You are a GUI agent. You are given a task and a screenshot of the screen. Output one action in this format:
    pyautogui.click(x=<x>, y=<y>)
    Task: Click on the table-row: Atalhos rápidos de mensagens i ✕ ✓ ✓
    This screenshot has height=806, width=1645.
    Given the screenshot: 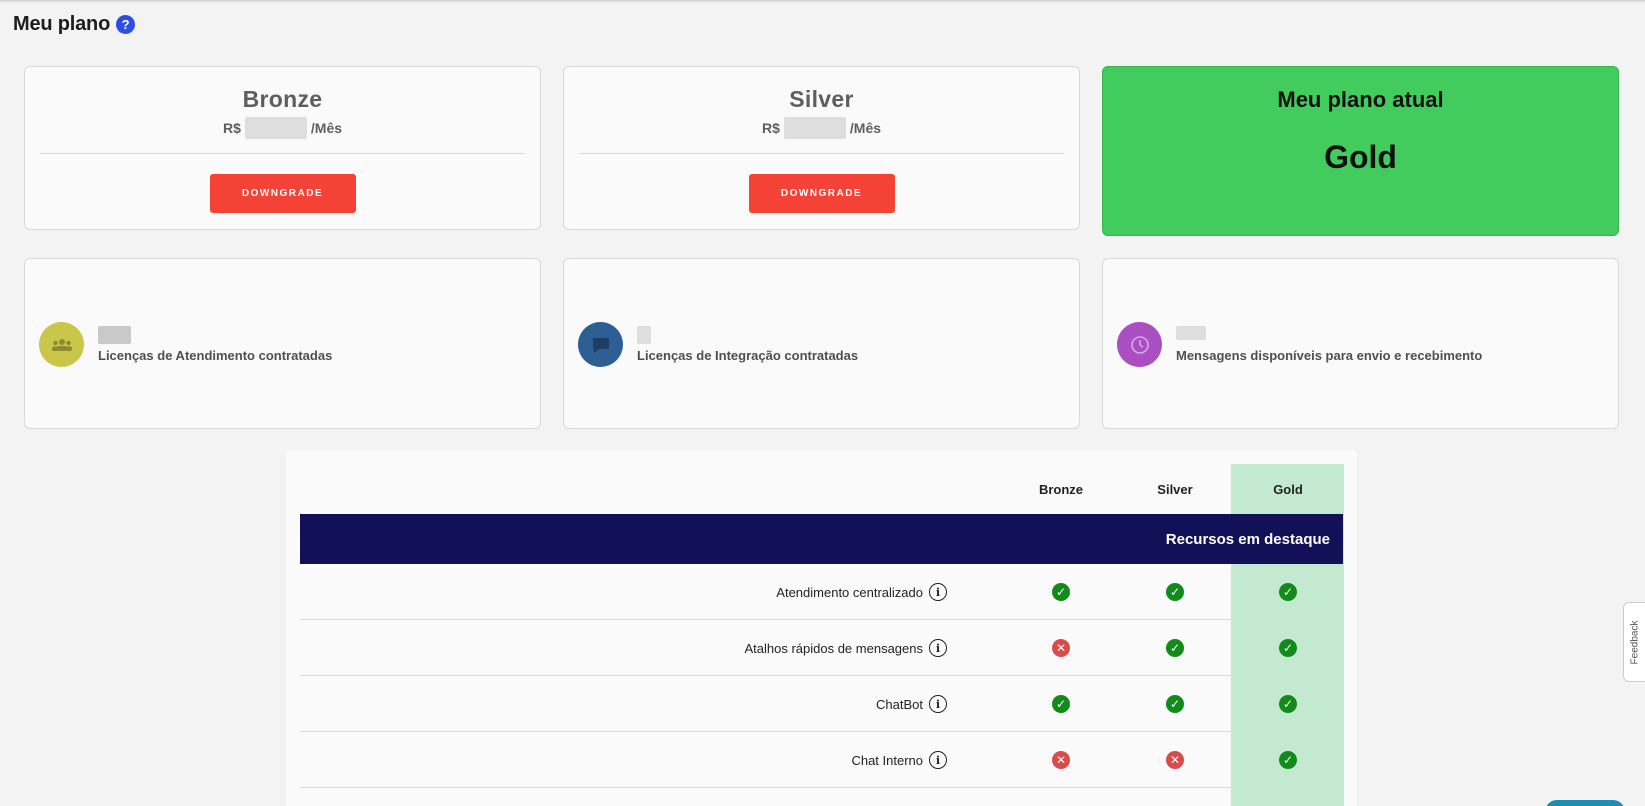 What is the action you would take?
    pyautogui.click(x=821, y=648)
    